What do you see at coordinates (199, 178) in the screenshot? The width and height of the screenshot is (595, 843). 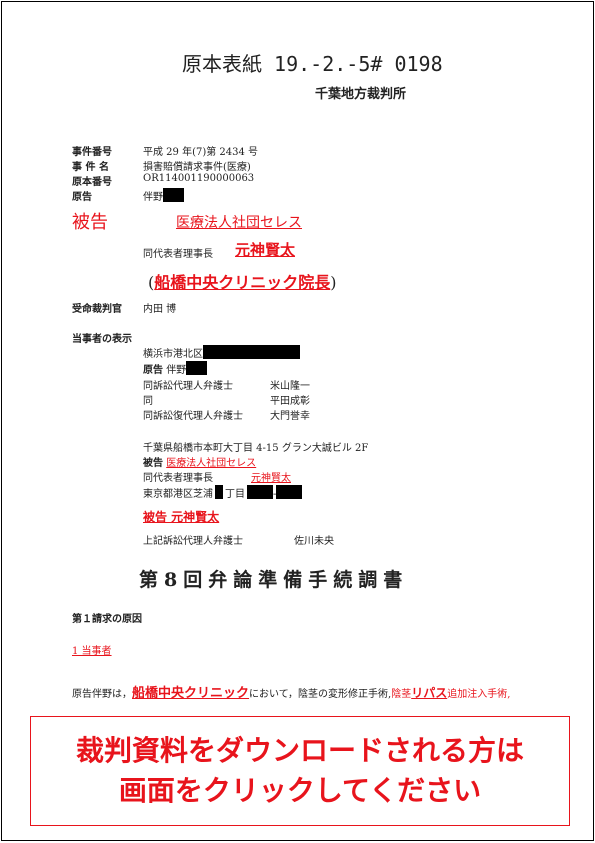 I see `original-number: OR114001190000063` at bounding box center [199, 178].